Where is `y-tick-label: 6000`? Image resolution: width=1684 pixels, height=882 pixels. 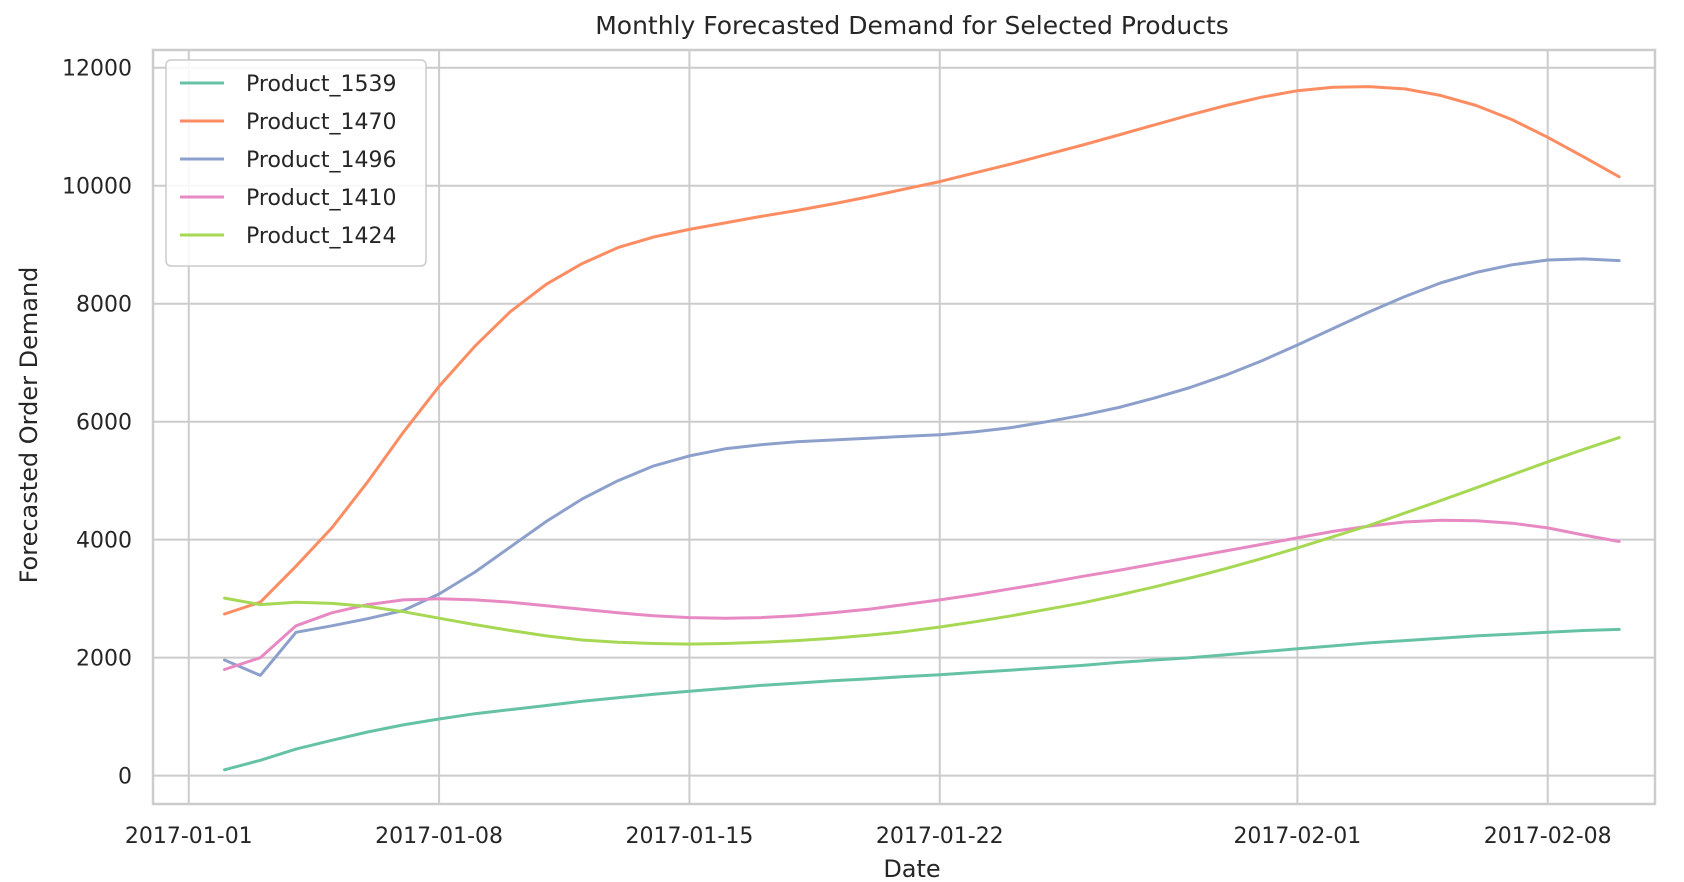
y-tick-label: 6000 is located at coordinates (104, 423).